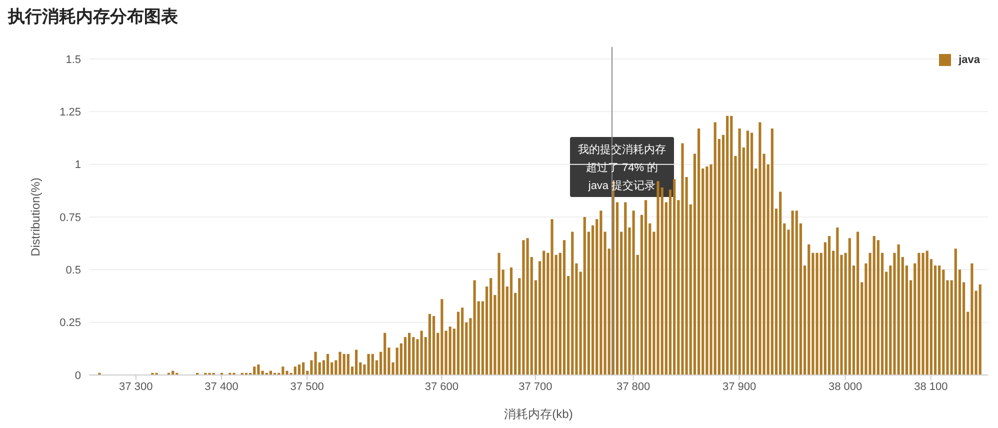 This screenshot has width=998, height=428. I want to click on annotation: 我的提交消耗内存, so click(622, 149).